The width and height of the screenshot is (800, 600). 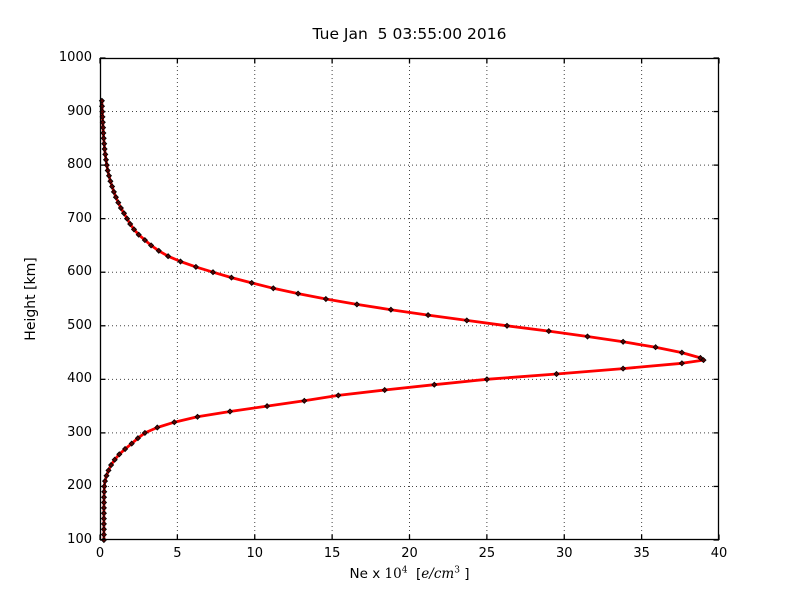 What do you see at coordinates (719, 553) in the screenshot?
I see `x-tick-label: 40` at bounding box center [719, 553].